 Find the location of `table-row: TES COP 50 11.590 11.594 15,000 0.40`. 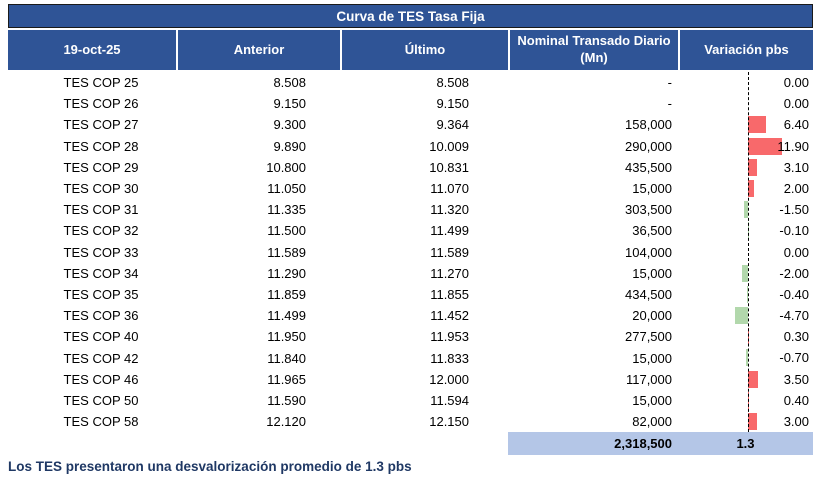

table-row: TES COP 50 11.590 11.594 15,000 0.40 is located at coordinates (410, 400).